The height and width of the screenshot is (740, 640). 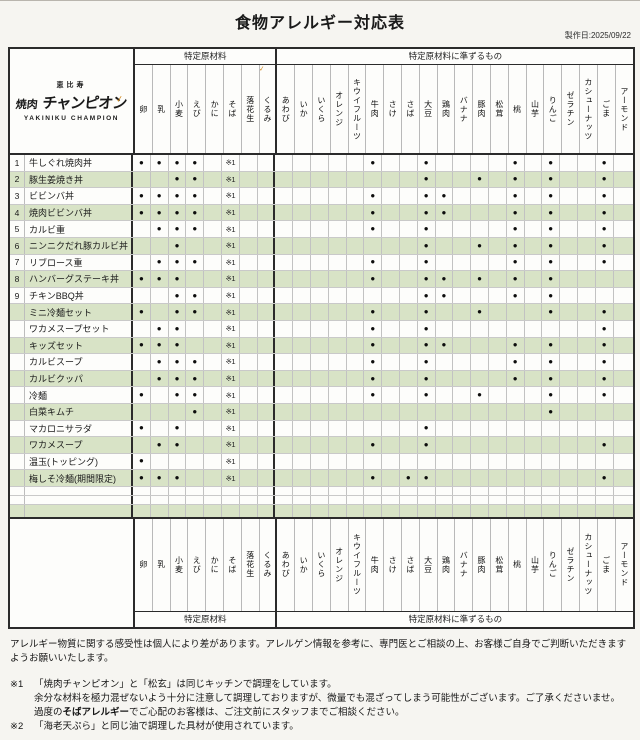 What do you see at coordinates (286, 564) in the screenshot?
I see `allergen-column-header: あわび` at bounding box center [286, 564].